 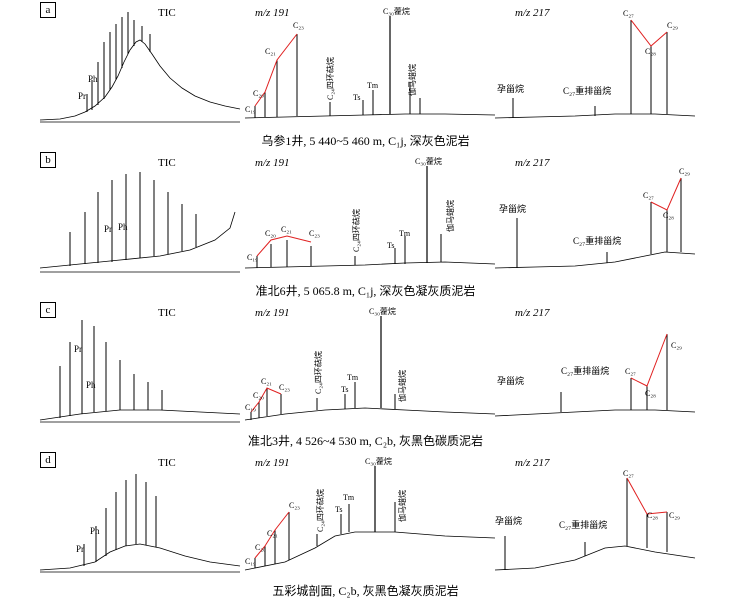 What do you see at coordinates (48, 460) in the screenshot?
I see `panel-letter: d` at bounding box center [48, 460].